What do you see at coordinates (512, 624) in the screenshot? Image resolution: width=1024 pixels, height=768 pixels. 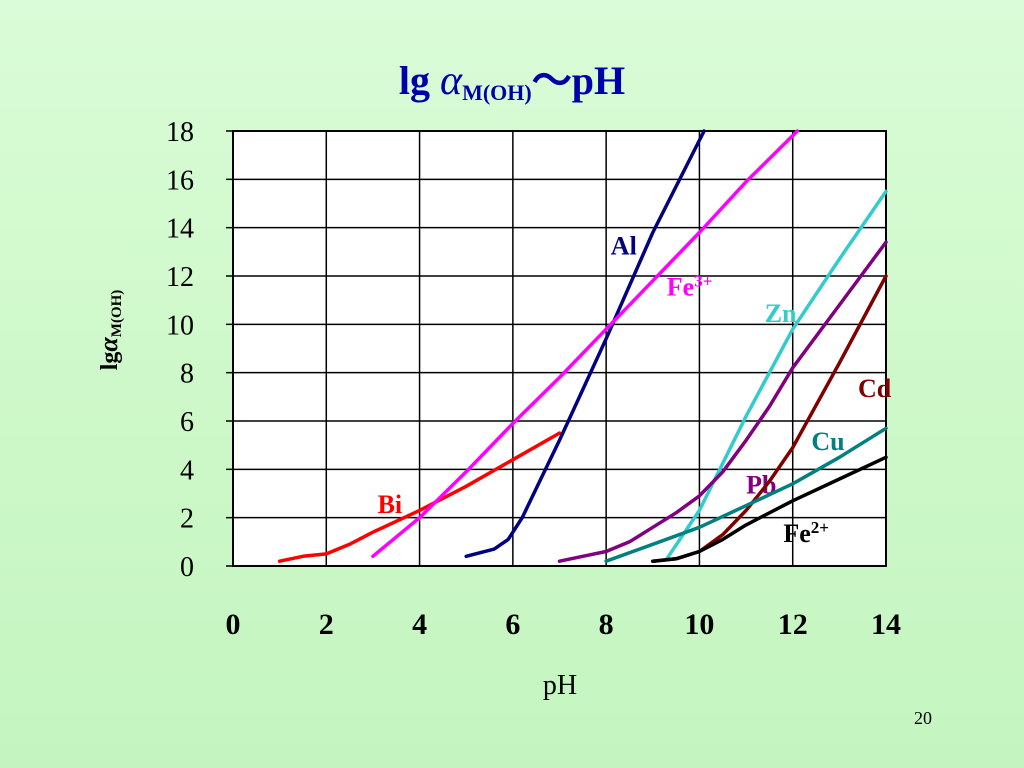 I see `x-tick-label: 6` at bounding box center [512, 624].